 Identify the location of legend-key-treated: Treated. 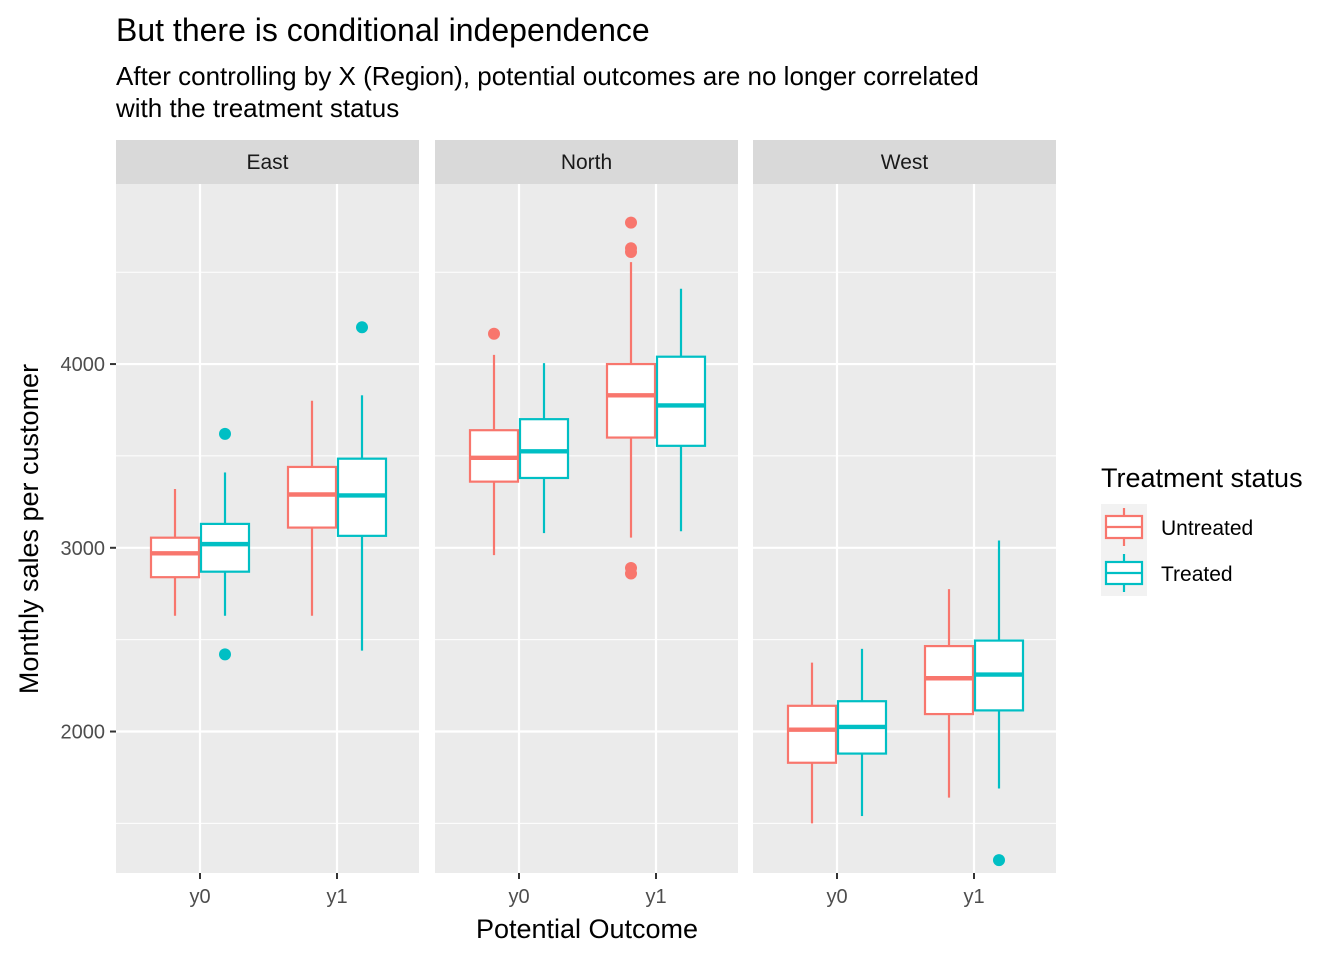
(1167, 573).